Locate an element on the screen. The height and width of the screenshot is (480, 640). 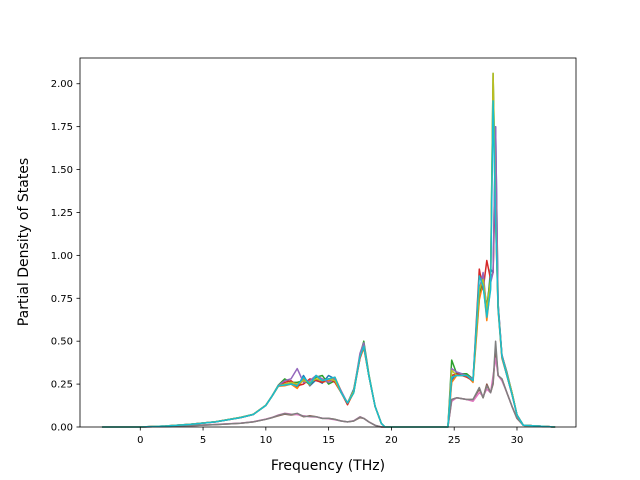
y-axis-label: Partial Density of States is located at coordinates (24, 242).